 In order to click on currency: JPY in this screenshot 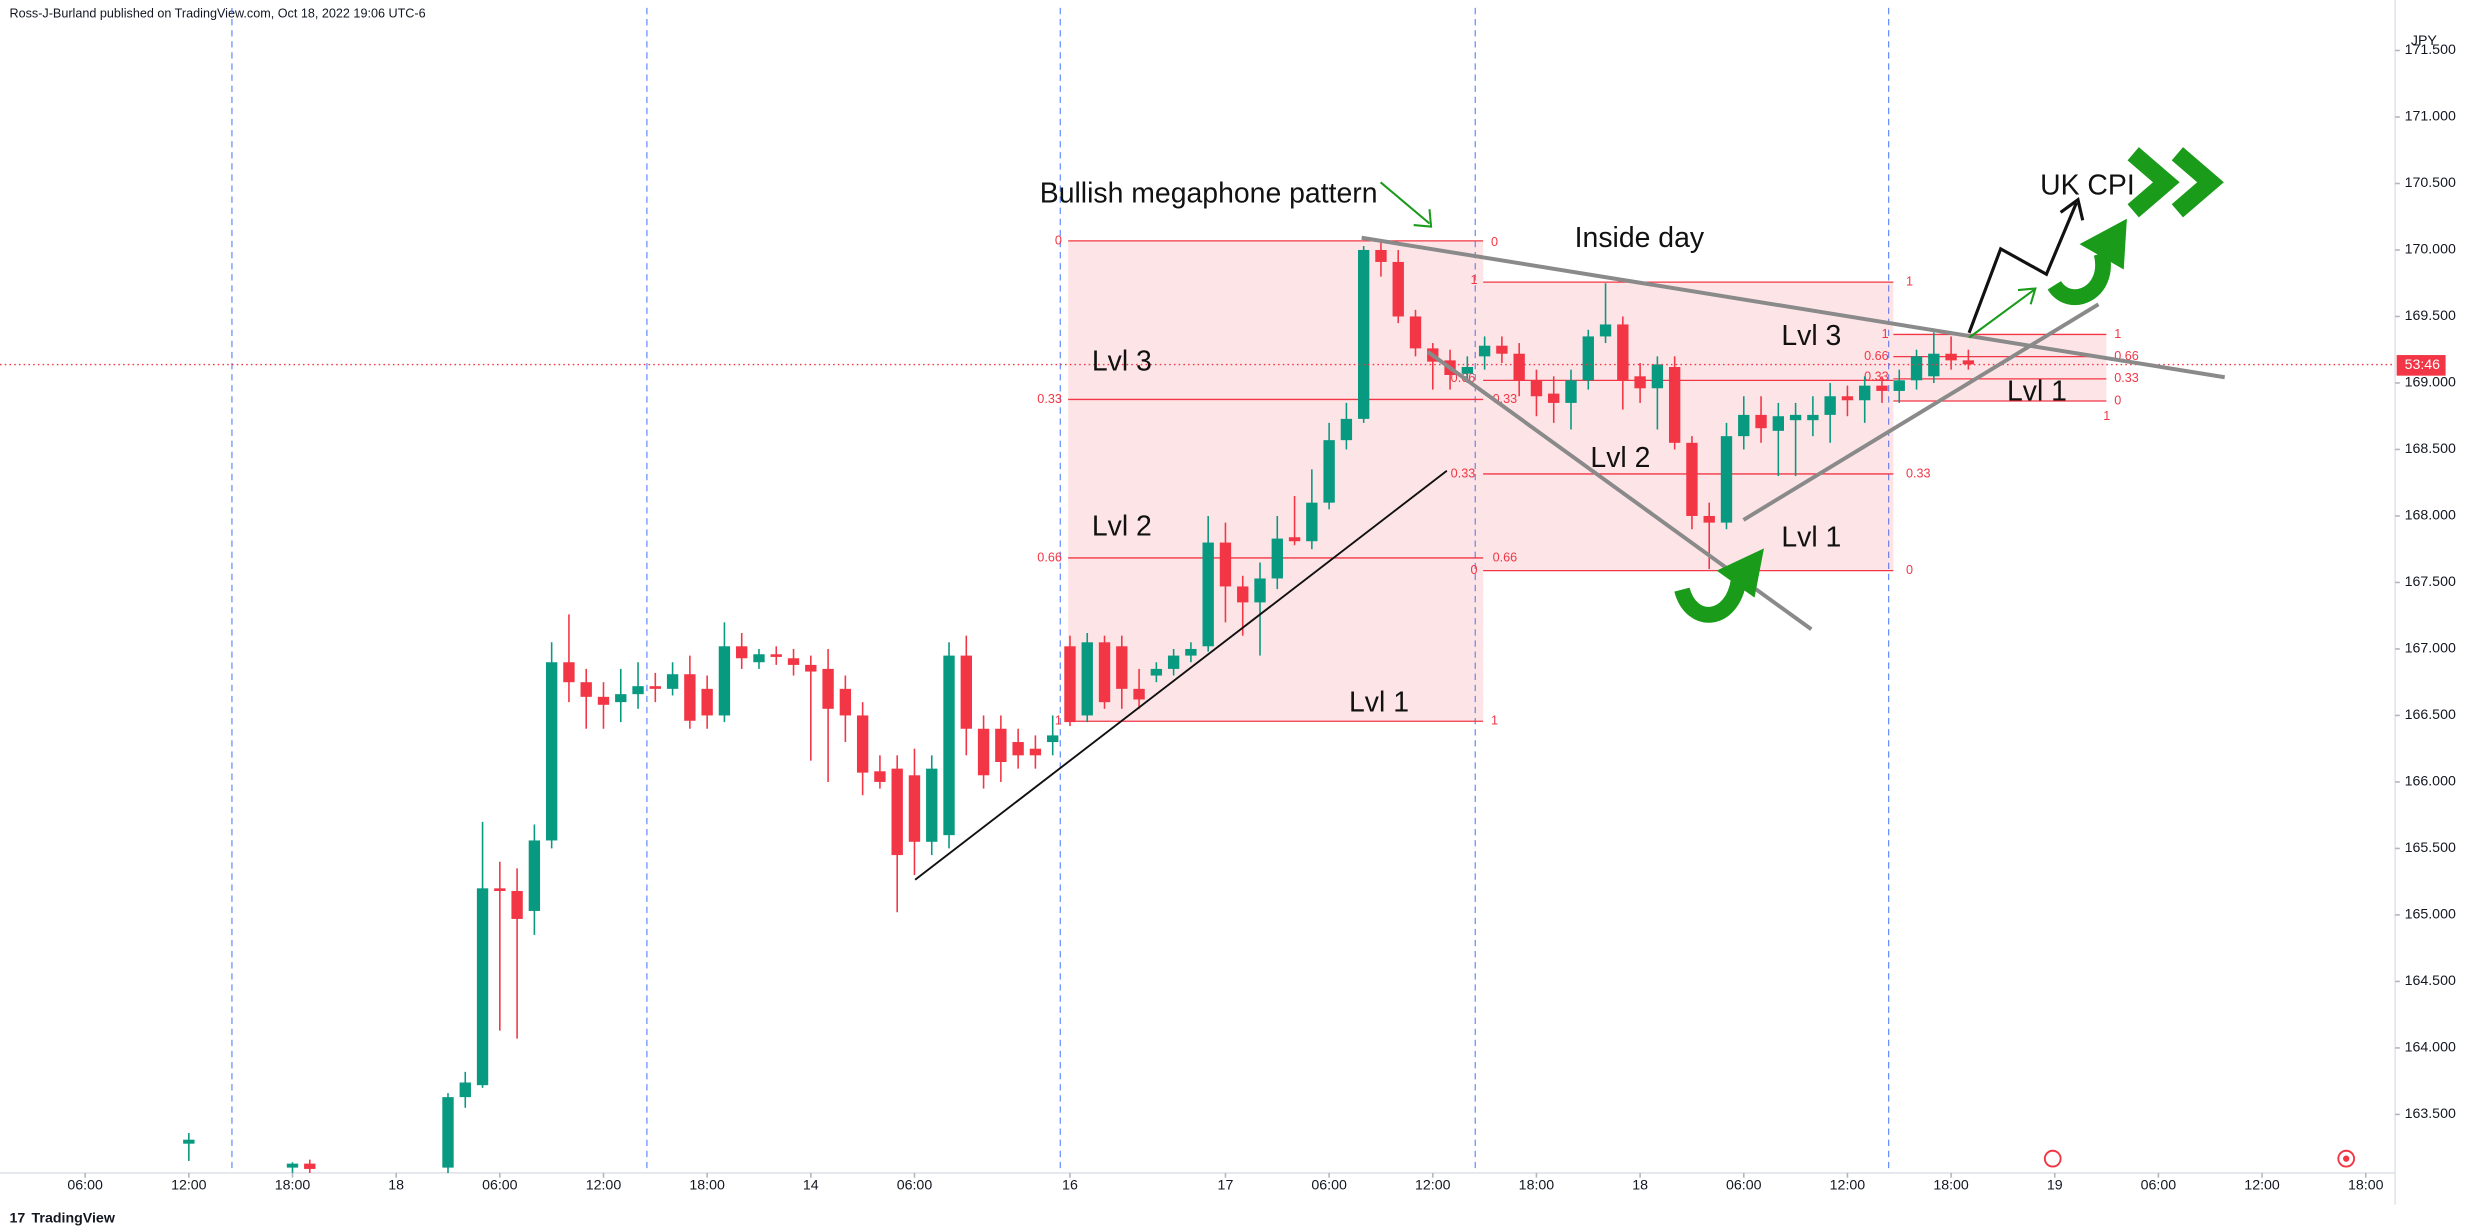, I will do `click(2424, 41)`.